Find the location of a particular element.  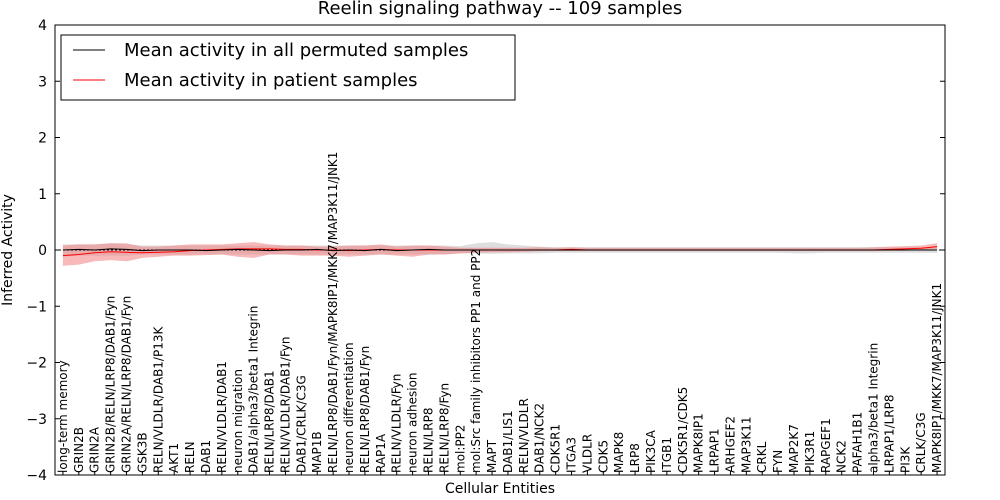

x-category-label: RELN/VLDLR/DAB1 is located at coordinates (222, 417).